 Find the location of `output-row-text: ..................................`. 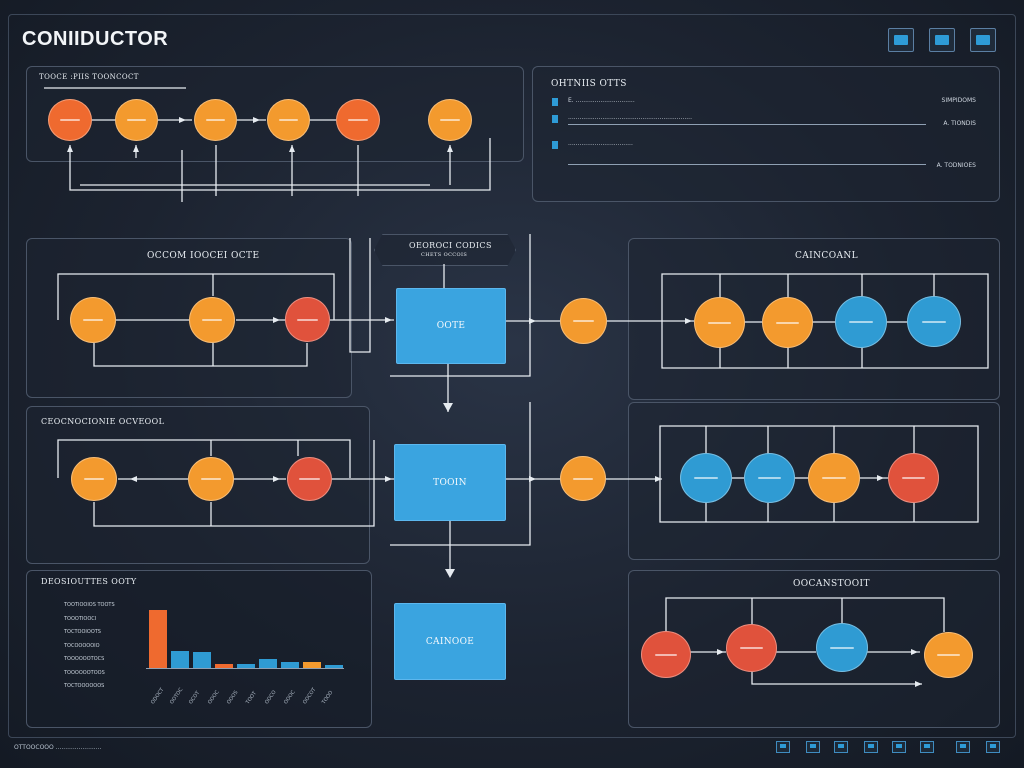

output-row-text: .................................. is located at coordinates (600, 143).